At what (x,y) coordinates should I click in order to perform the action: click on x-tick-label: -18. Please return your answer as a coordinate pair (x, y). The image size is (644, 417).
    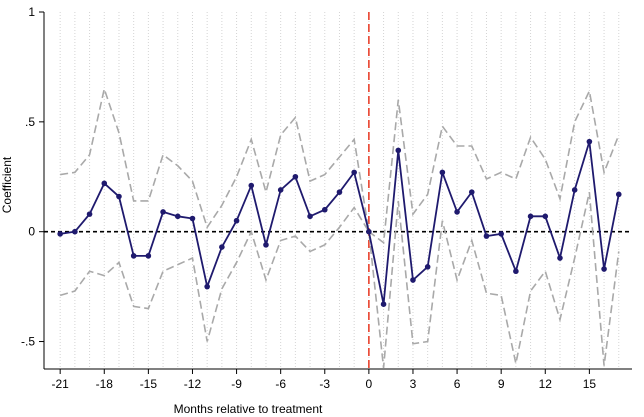
    Looking at the image, I should click on (105, 384).